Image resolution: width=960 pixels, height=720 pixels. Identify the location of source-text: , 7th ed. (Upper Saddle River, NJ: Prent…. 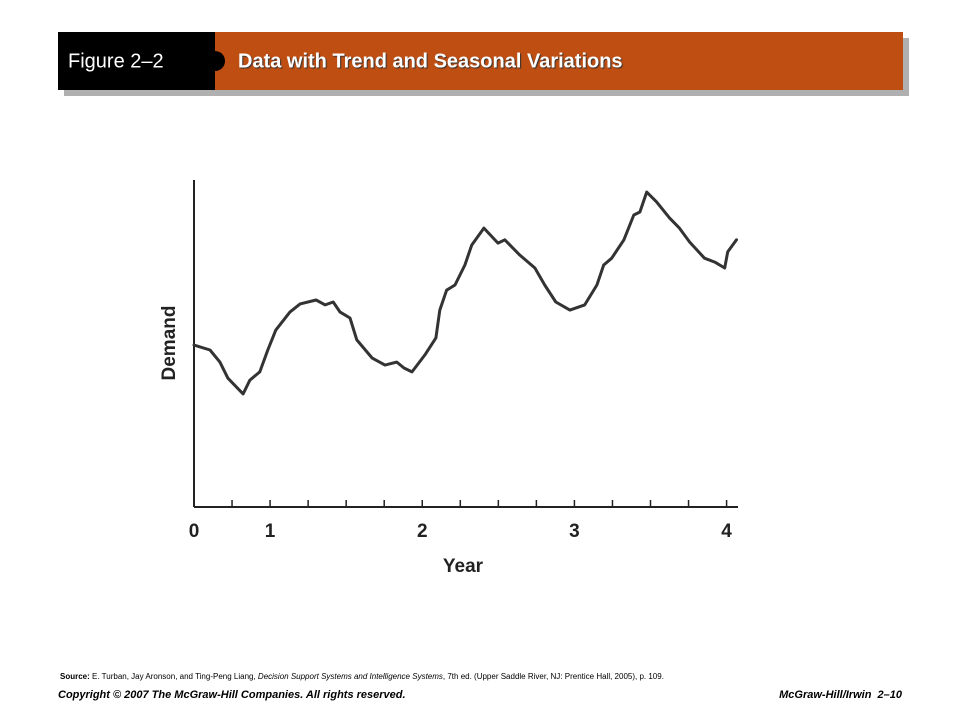
(553, 676).